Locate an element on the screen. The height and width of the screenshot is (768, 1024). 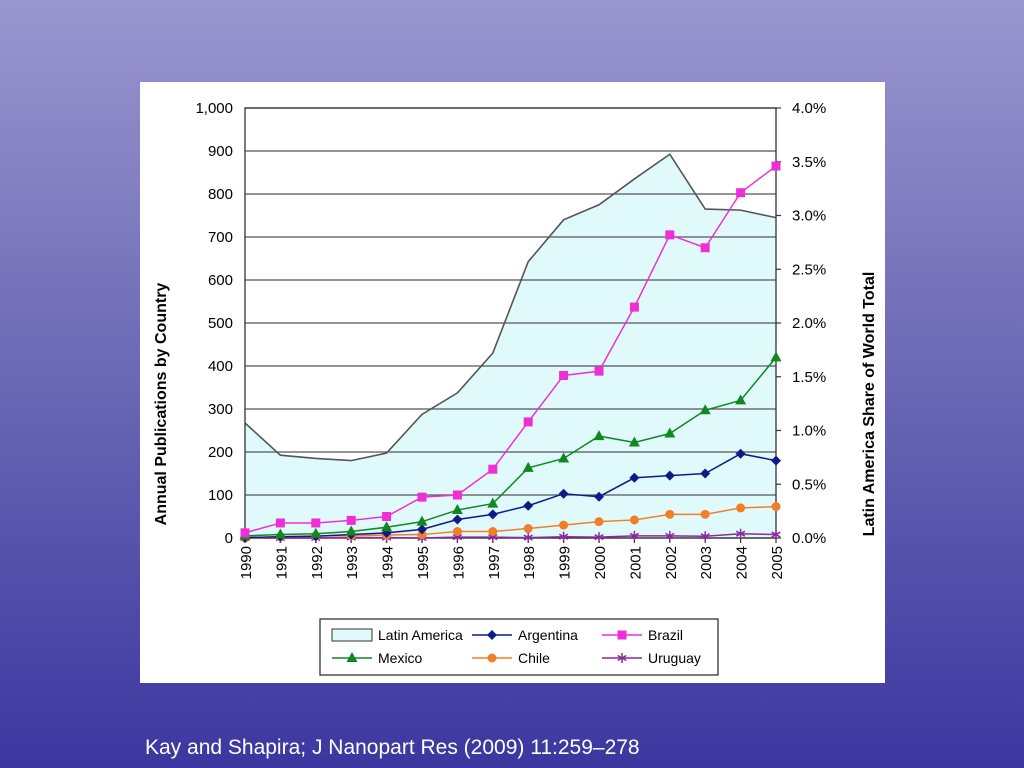
x-tick-label: 1993 is located at coordinates (352, 562).